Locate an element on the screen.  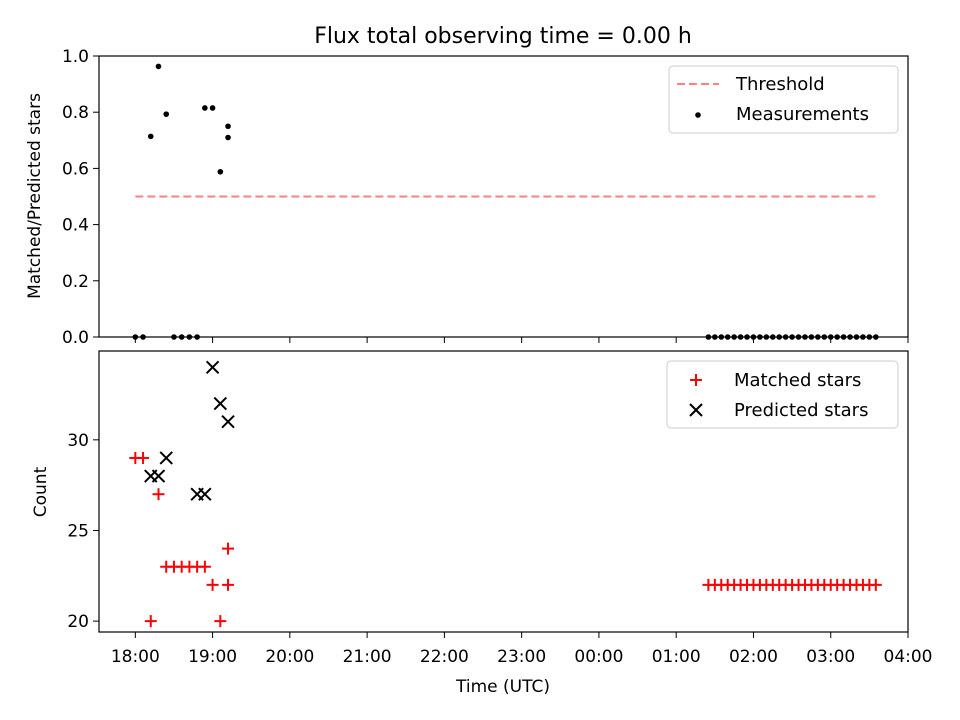
top-legend: Threshold Measurements is located at coordinates (783, 99).